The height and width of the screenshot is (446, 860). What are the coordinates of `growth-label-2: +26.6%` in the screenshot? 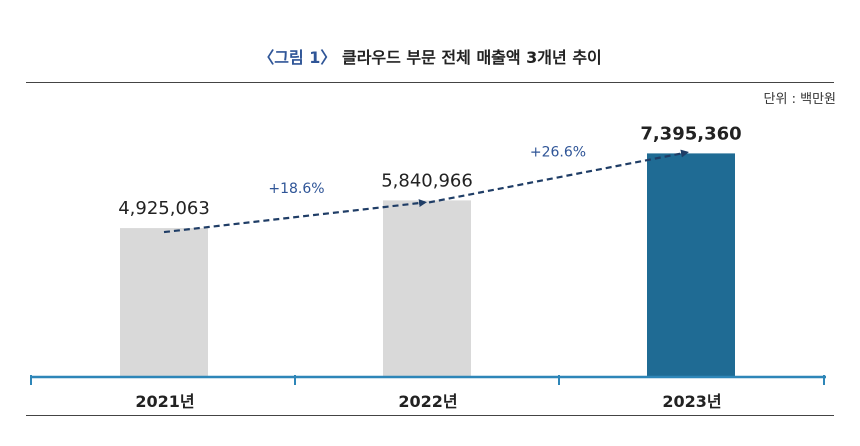 It's located at (558, 152).